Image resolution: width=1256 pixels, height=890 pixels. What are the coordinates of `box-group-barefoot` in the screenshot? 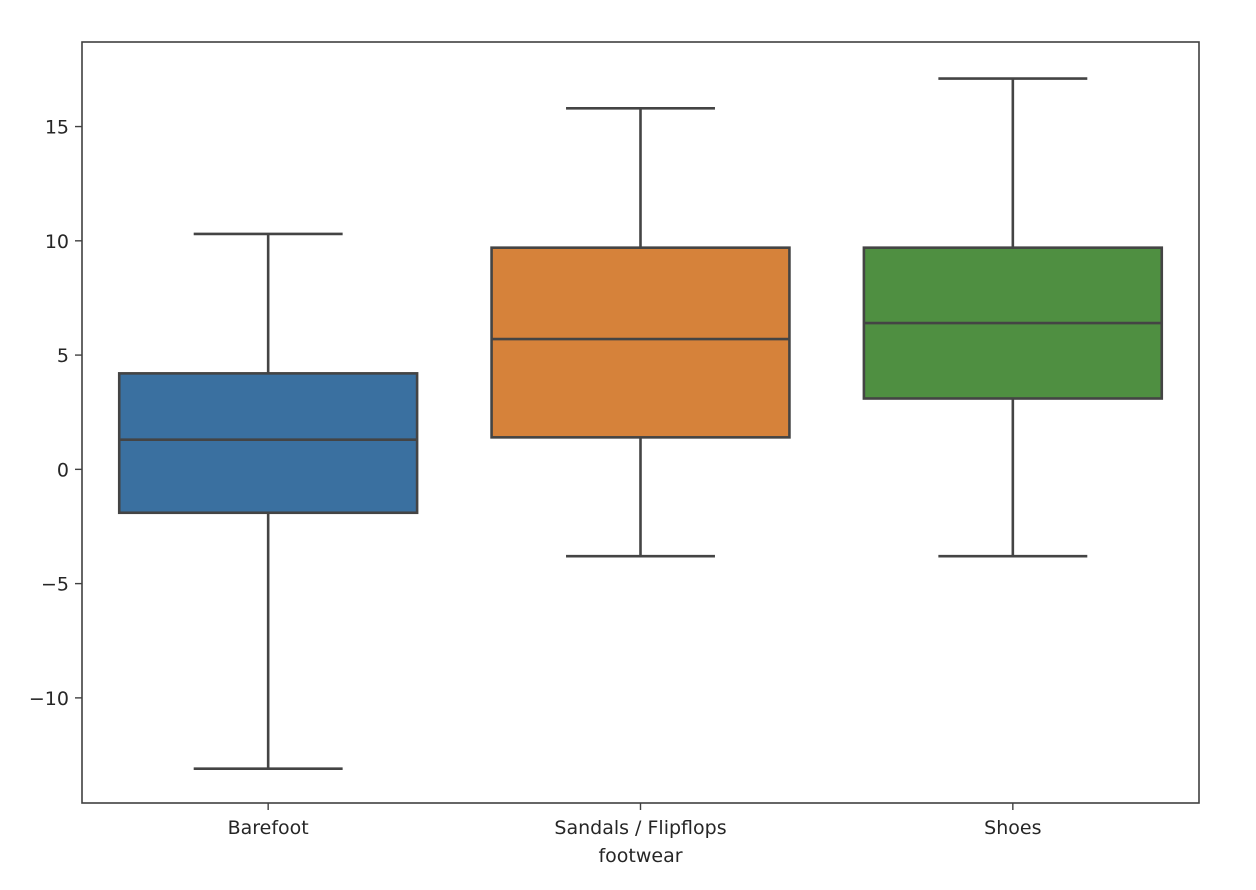 It's located at (268, 501).